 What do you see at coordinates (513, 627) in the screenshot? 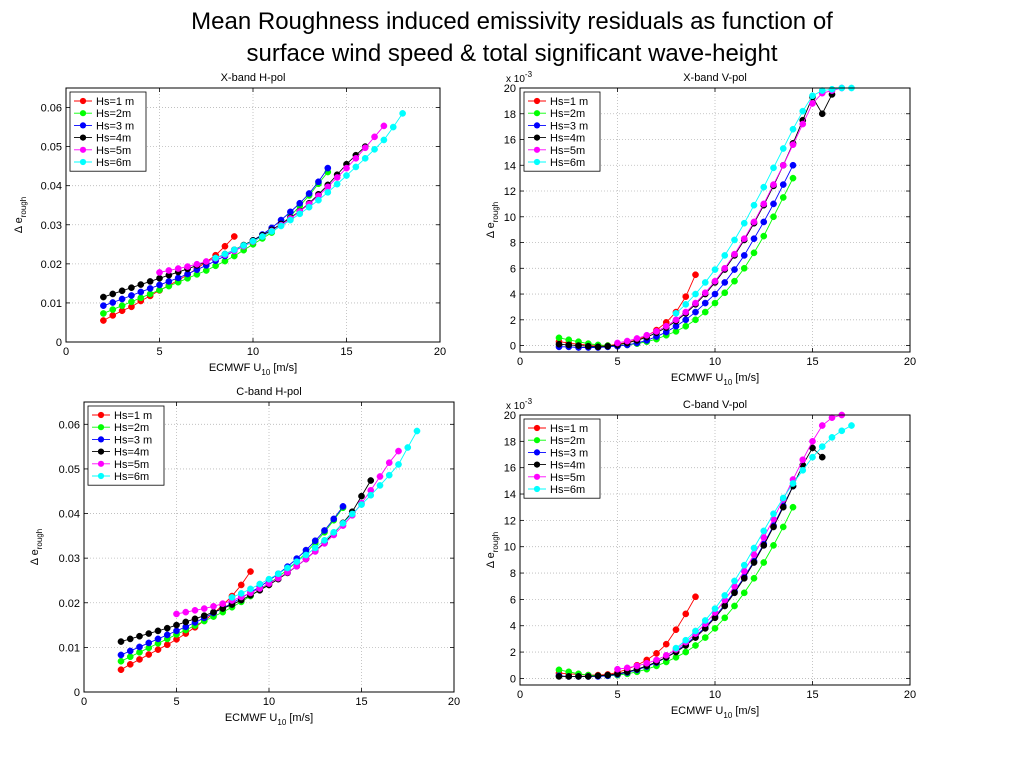
I see `y-tick-label: 4` at bounding box center [513, 627].